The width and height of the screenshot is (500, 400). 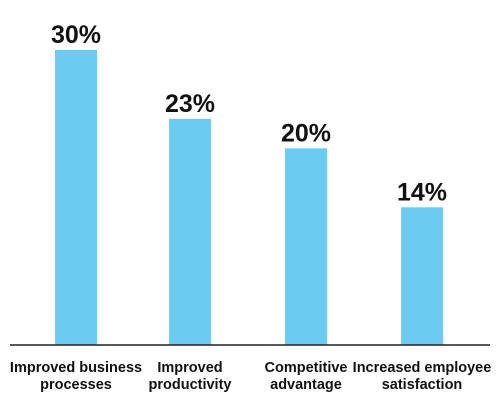 I want to click on category-label-line: productivity, so click(x=190, y=385).